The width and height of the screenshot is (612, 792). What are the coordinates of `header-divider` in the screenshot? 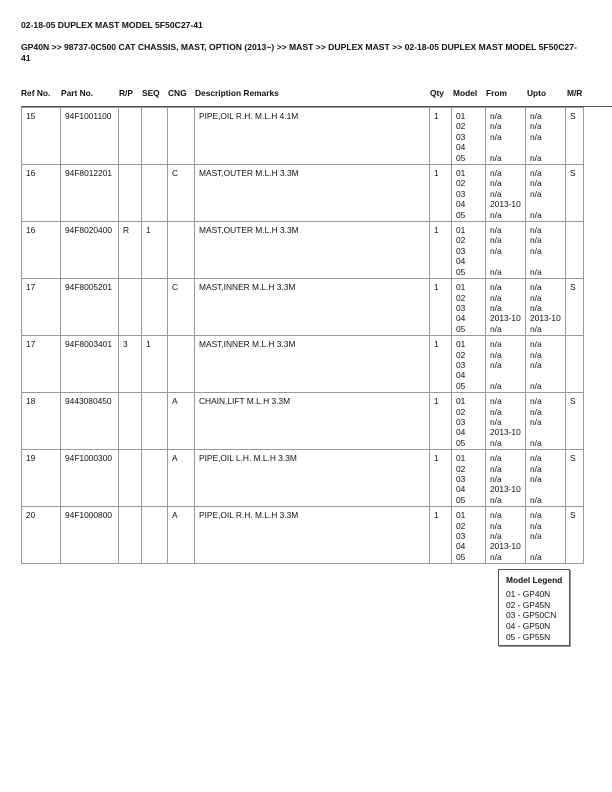 It's located at (316, 106).